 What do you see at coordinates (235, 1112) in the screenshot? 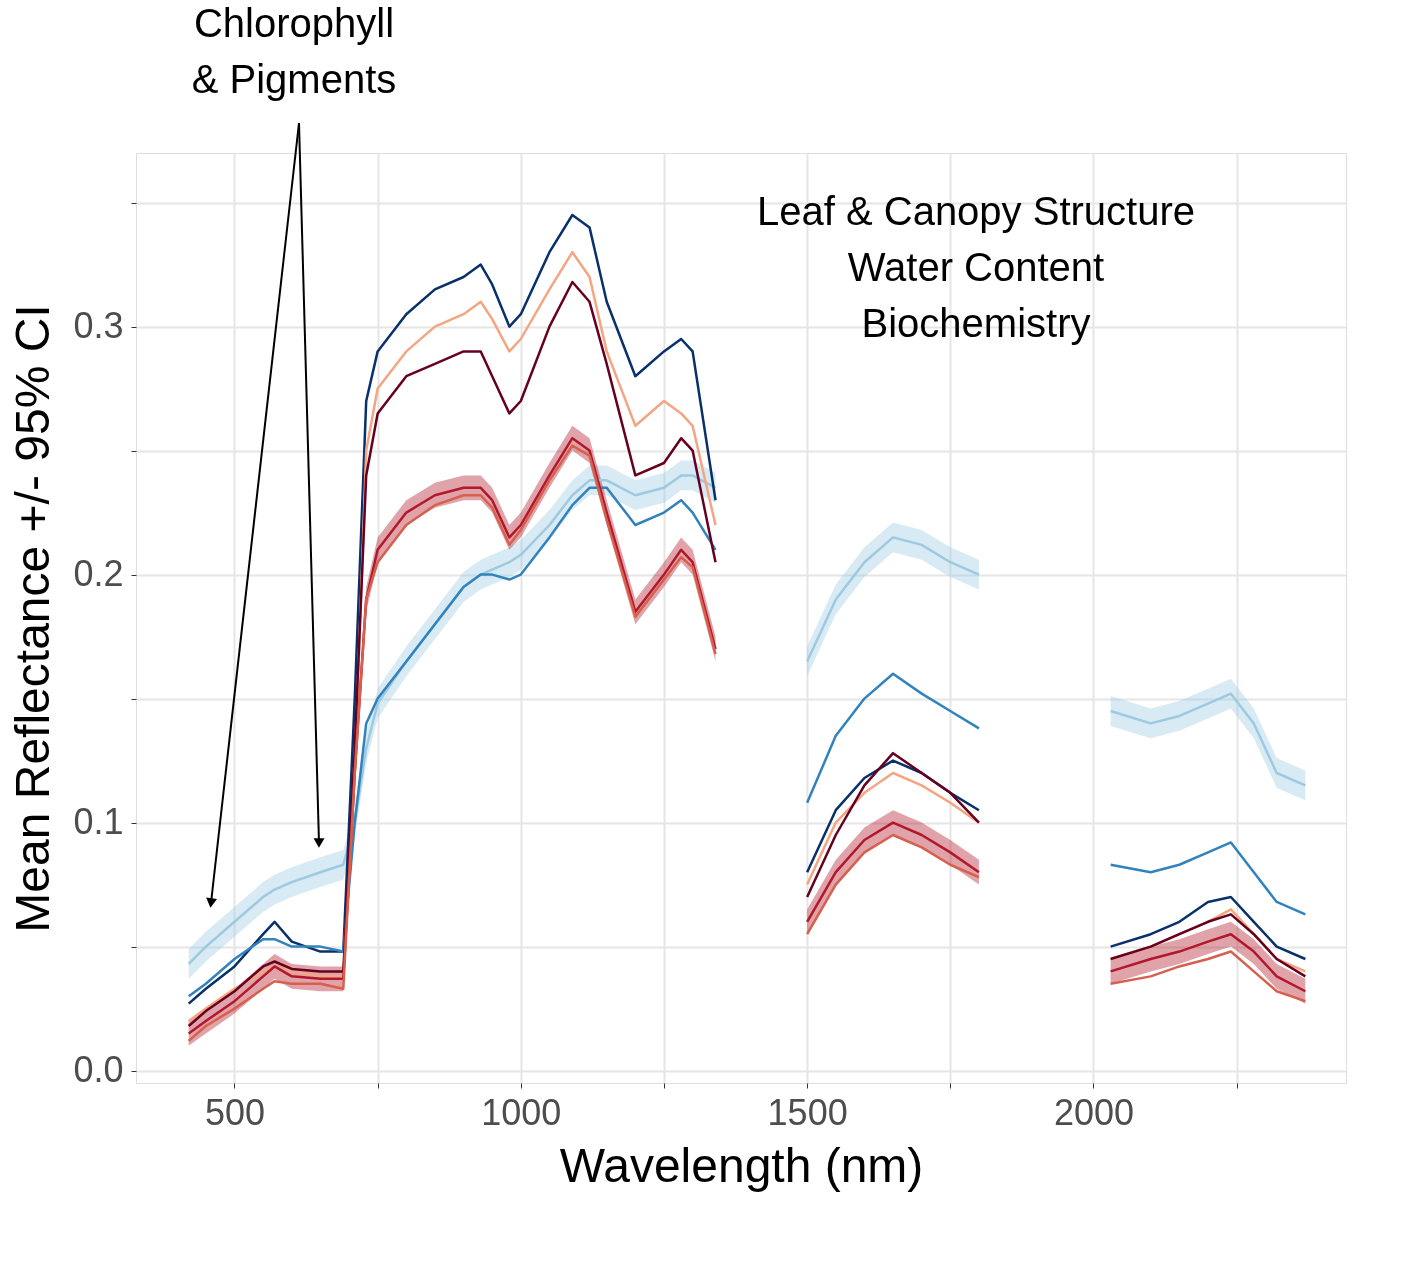
I see `x-tick-label: 500` at bounding box center [235, 1112].